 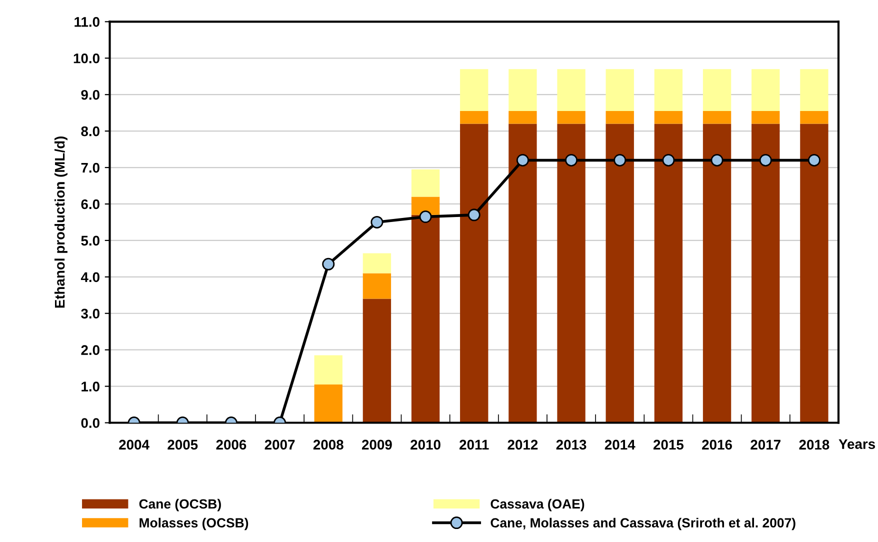 I want to click on x-axis-title: Years, so click(x=856, y=444).